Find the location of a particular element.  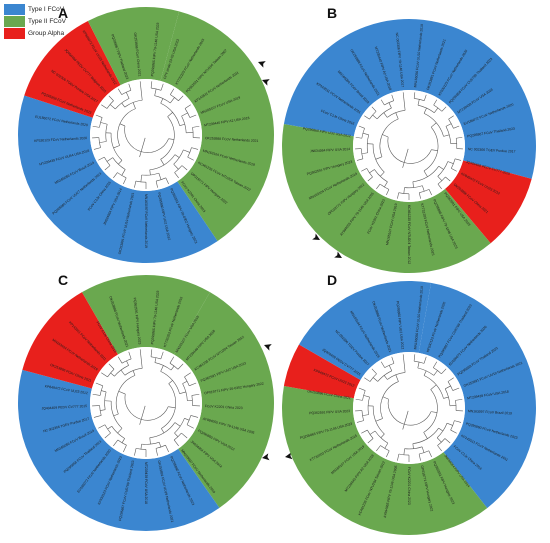

legend-item-group-alpha: Group Alpha is located at coordinates (42, 33).